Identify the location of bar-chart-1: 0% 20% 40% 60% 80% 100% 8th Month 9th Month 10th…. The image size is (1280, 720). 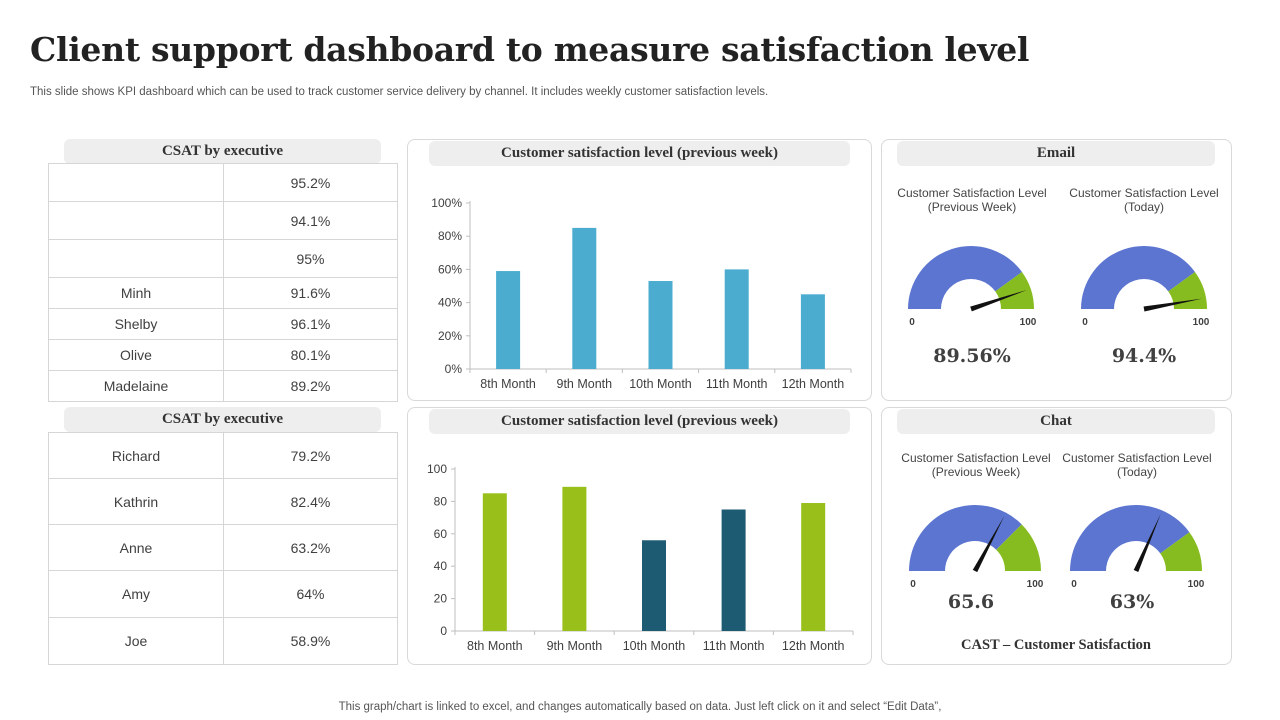
(640, 271).